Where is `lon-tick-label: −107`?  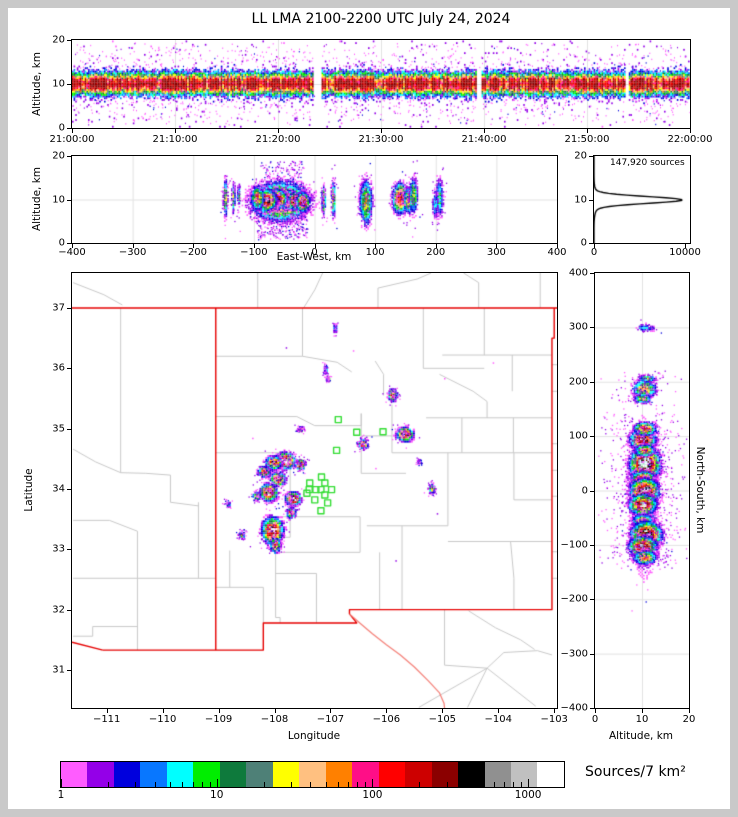
lon-tick-label: −107 is located at coordinates (330, 719).